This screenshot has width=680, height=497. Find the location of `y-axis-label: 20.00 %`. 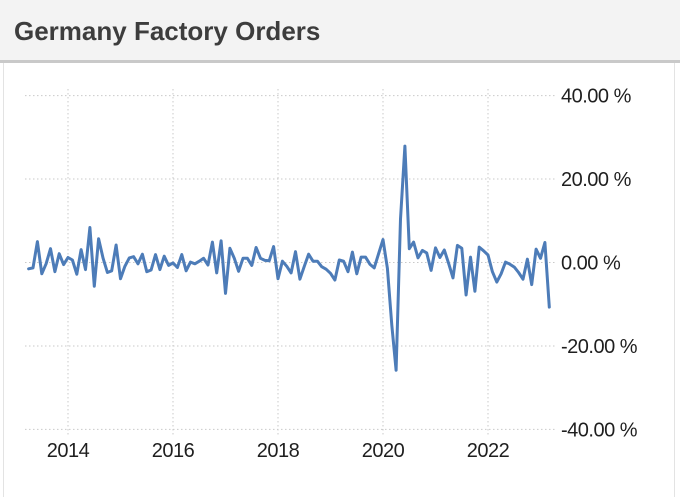

y-axis-label: 20.00 % is located at coordinates (596, 180).